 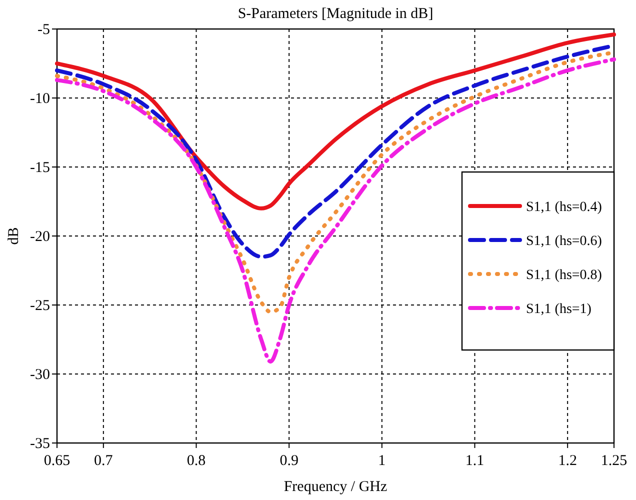 I want to click on legend-label: S1,1 (hs=0.4), so click(x=564, y=207).